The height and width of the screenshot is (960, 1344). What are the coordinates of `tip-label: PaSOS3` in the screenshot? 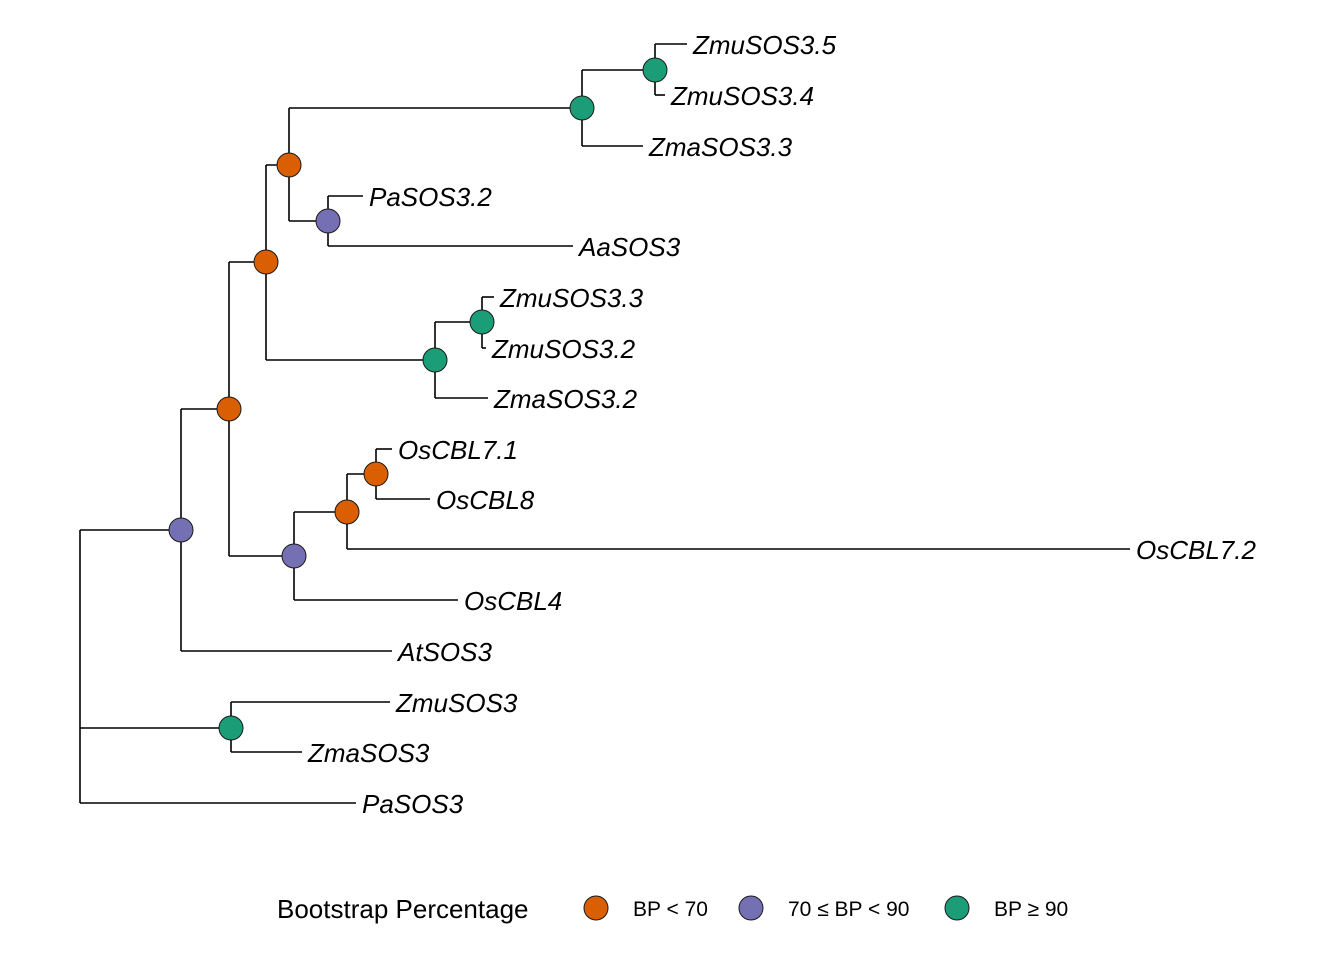 It's located at (413, 804).